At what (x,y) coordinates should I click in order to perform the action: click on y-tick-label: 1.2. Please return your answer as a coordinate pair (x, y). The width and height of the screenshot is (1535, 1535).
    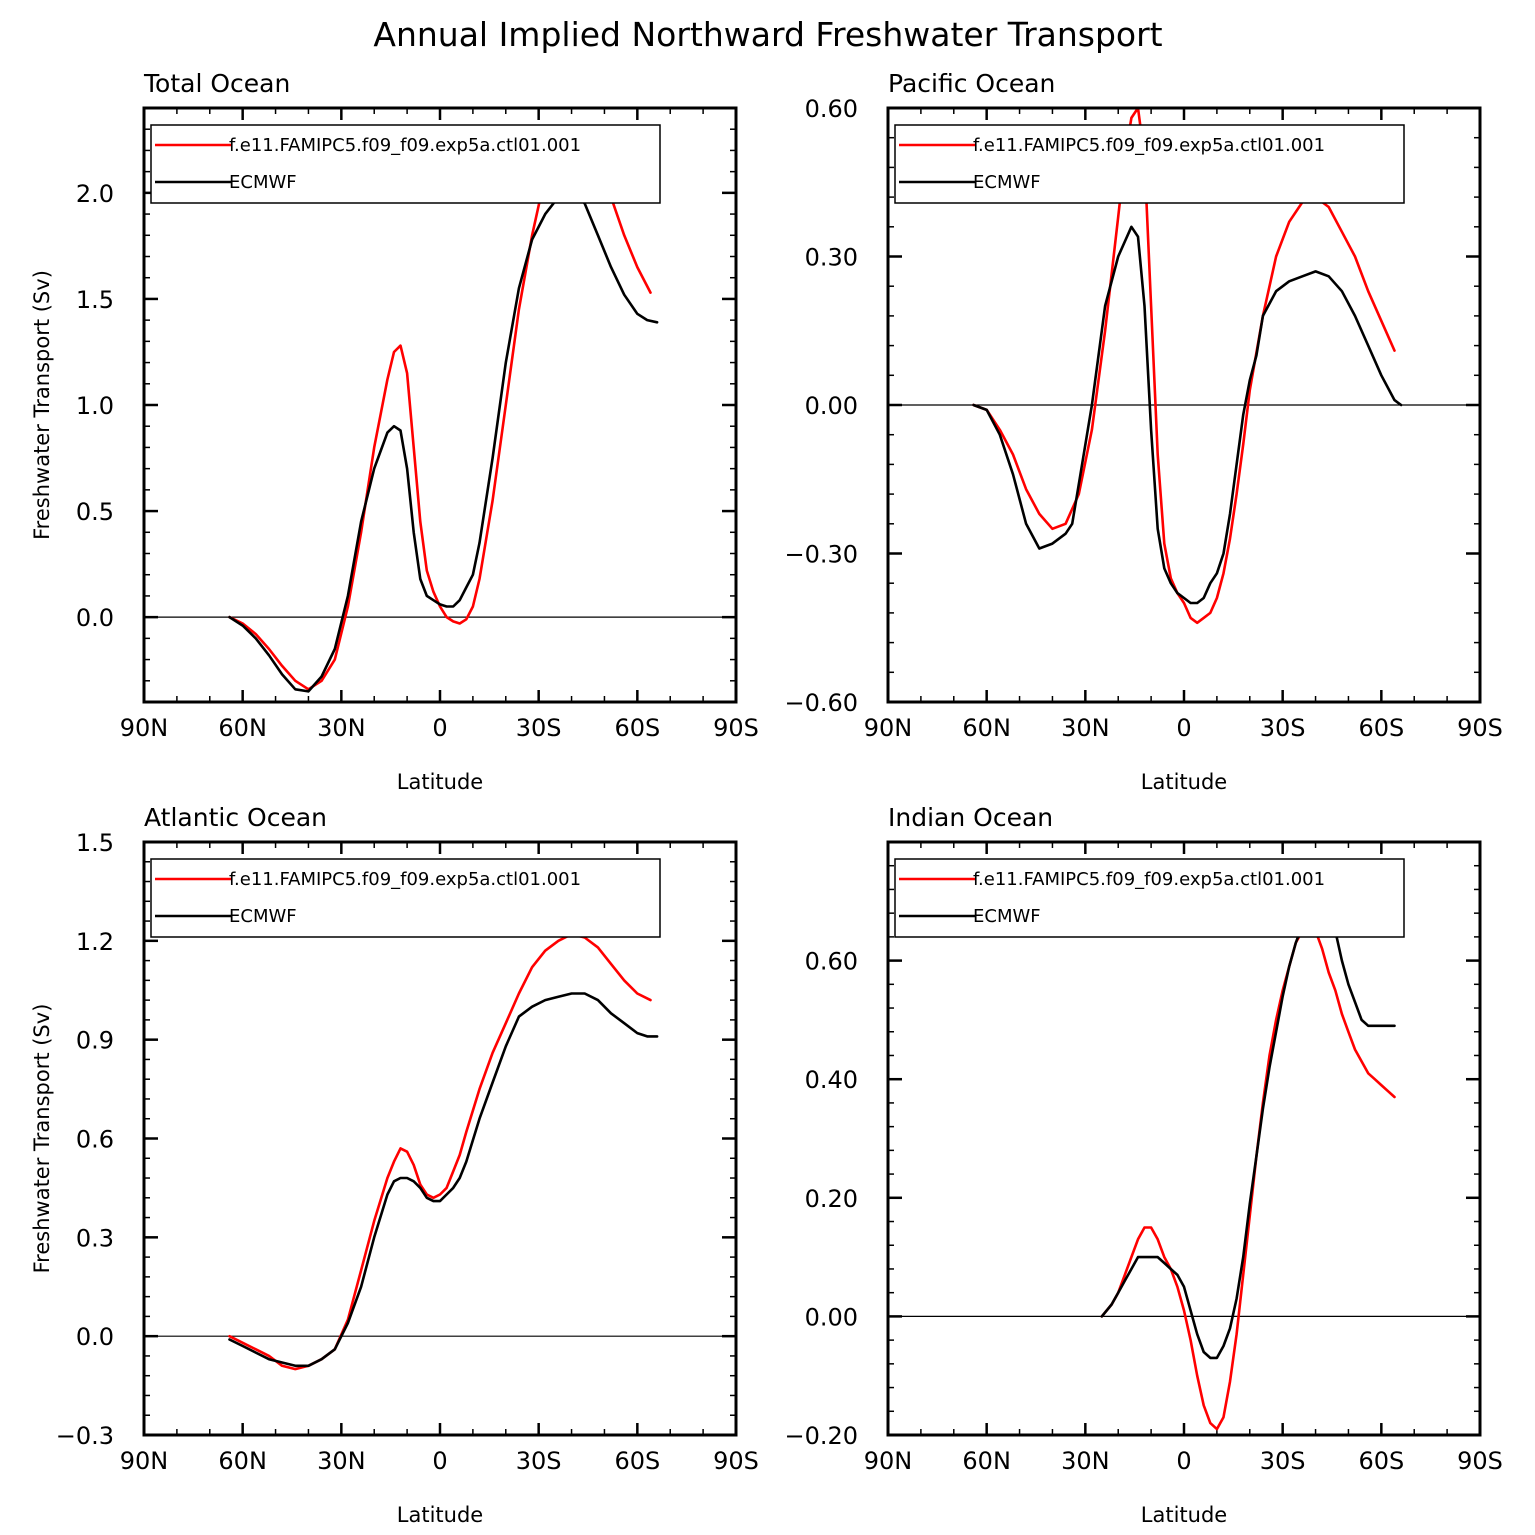
    Looking at the image, I should click on (95, 942).